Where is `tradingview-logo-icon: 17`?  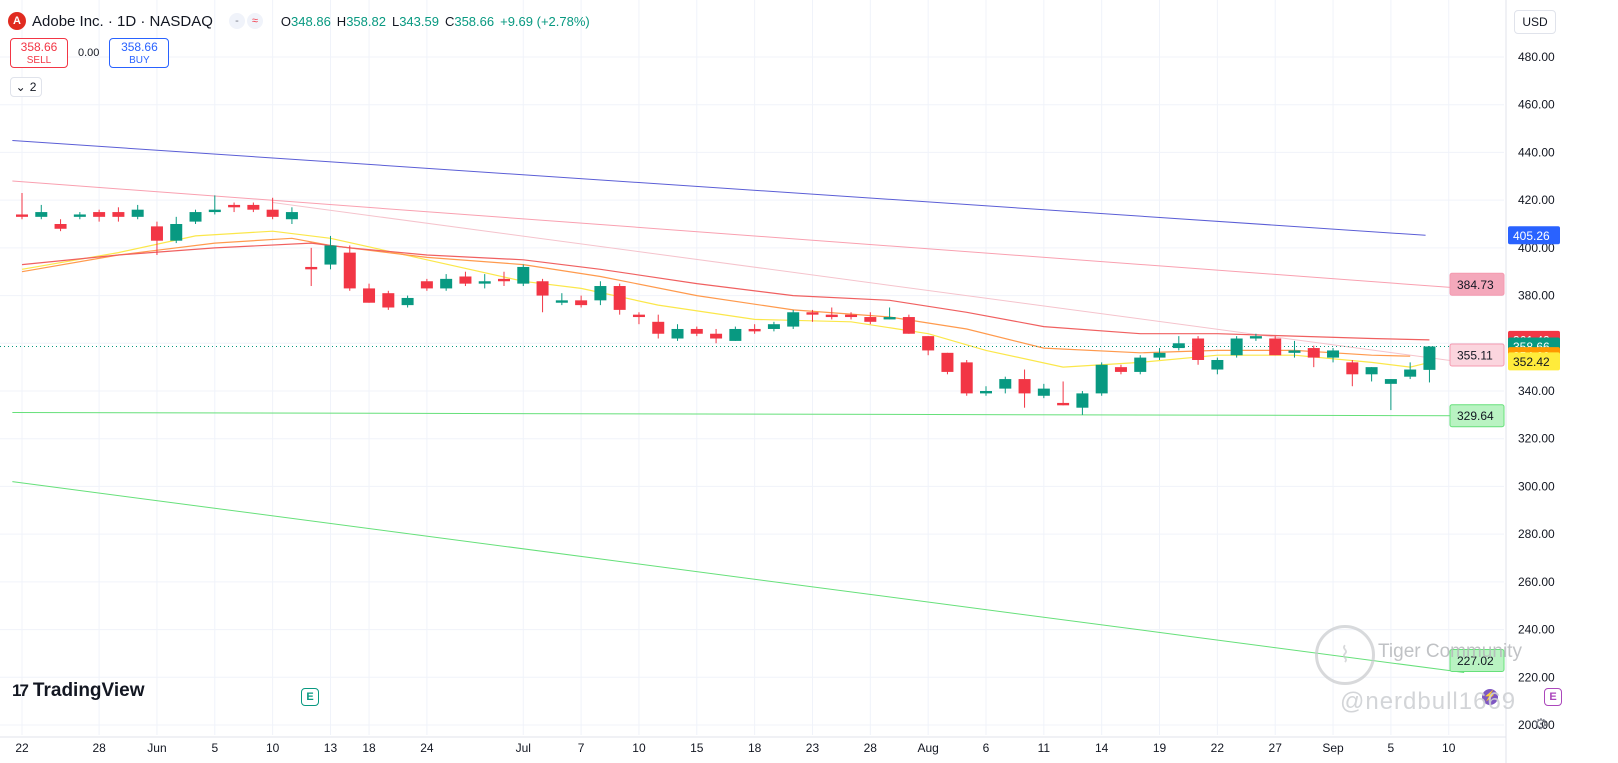 tradingview-logo-icon: 17 is located at coordinates (20, 690).